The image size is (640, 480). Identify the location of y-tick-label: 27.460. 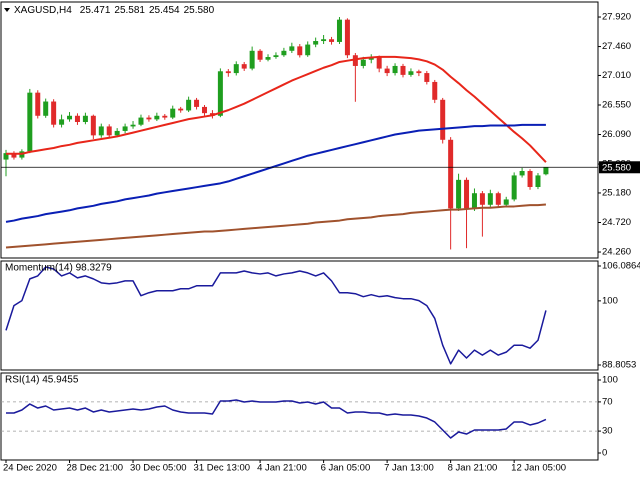
(616, 46).